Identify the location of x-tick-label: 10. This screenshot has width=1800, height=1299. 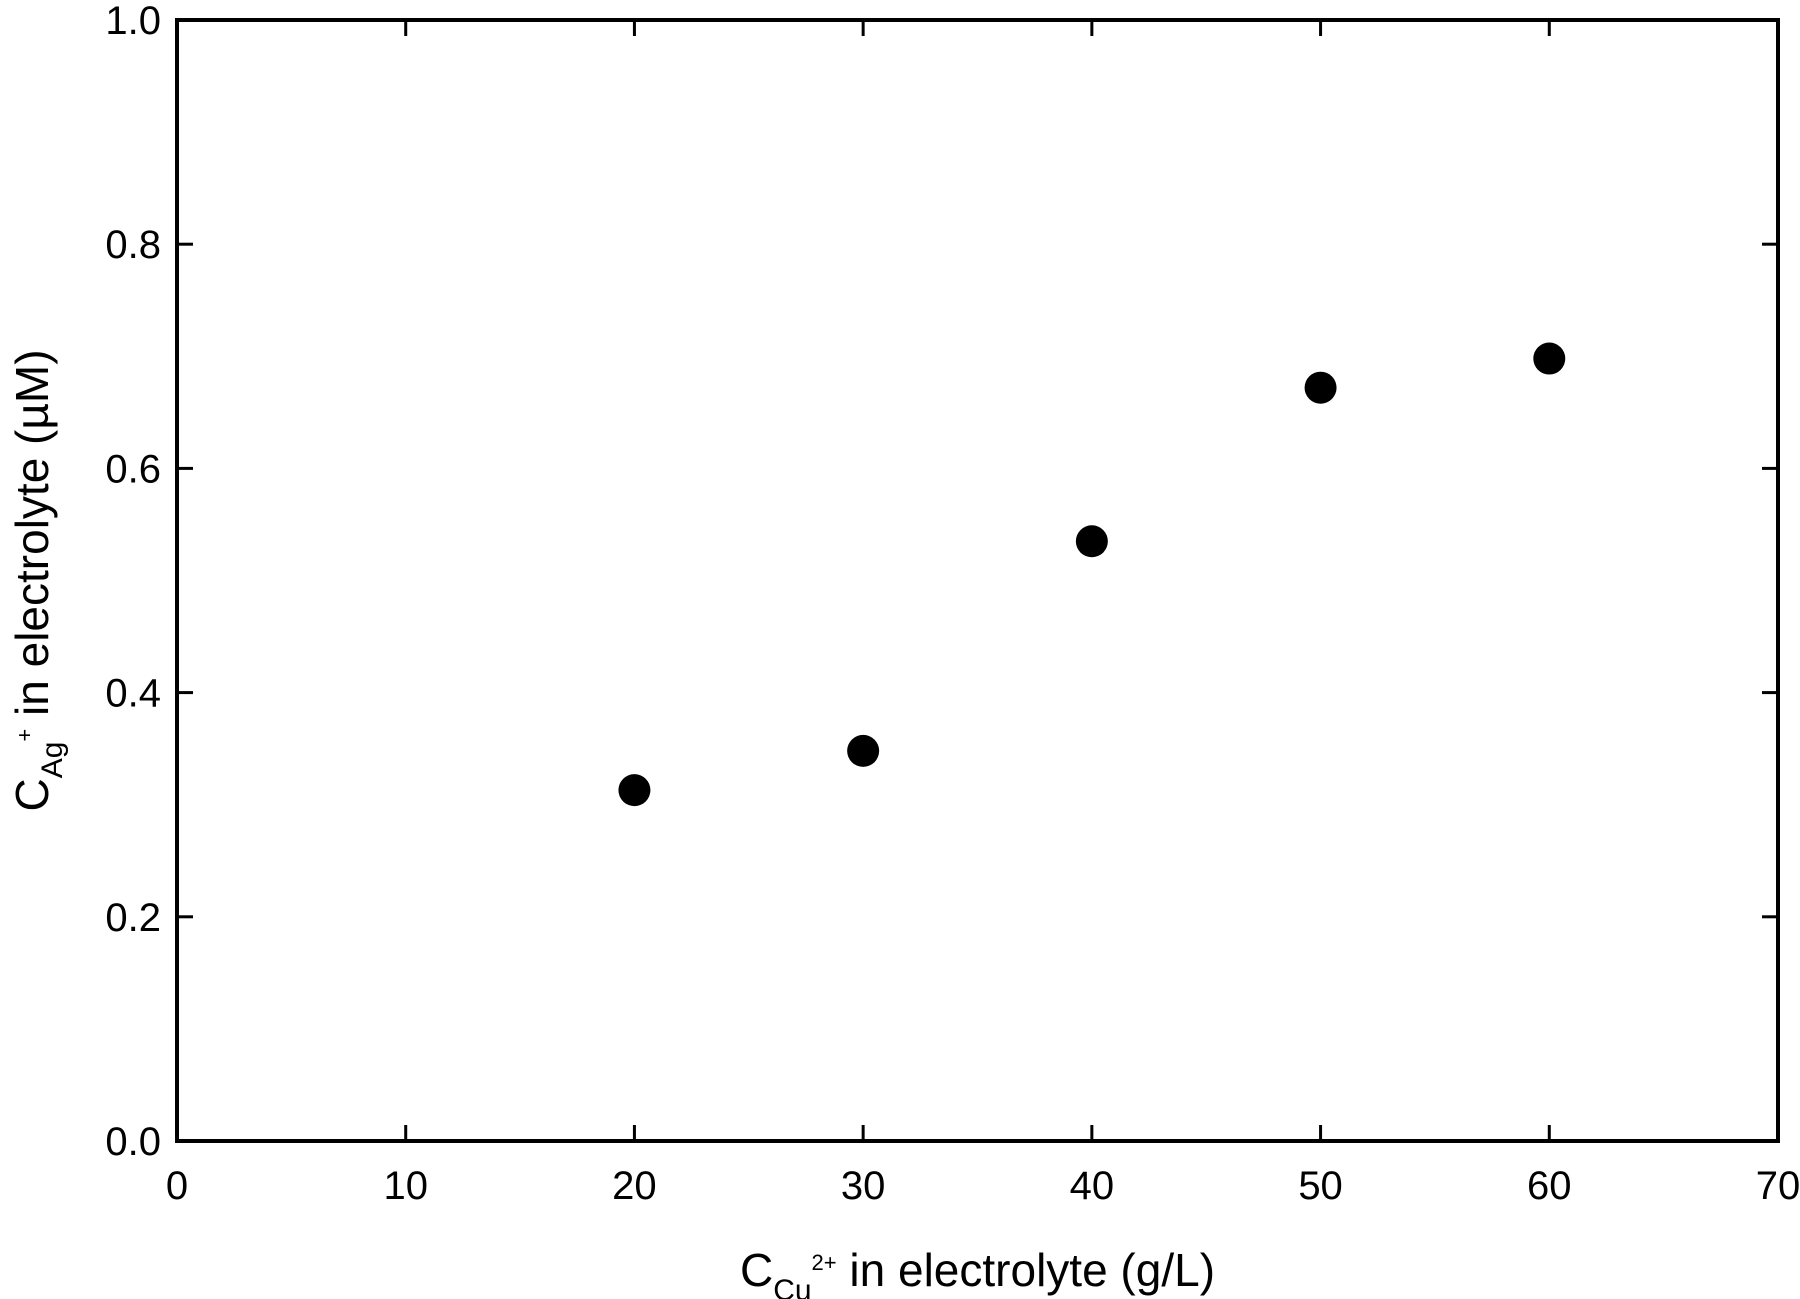
(405, 1186).